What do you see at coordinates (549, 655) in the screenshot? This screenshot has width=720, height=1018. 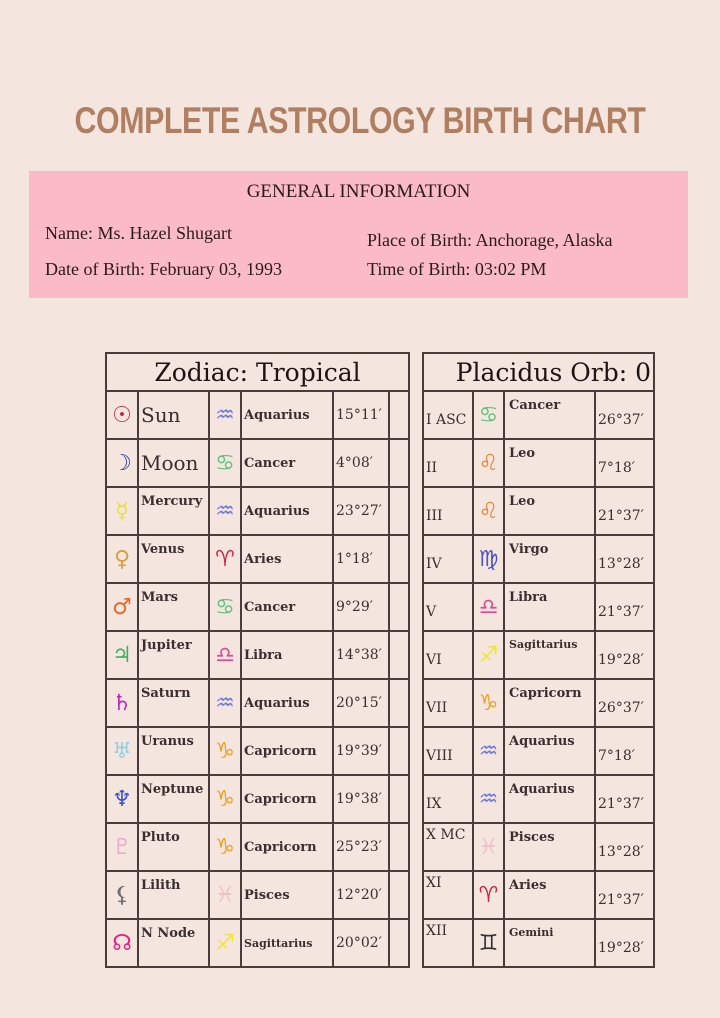 I see `house-sign: Sagittarius` at bounding box center [549, 655].